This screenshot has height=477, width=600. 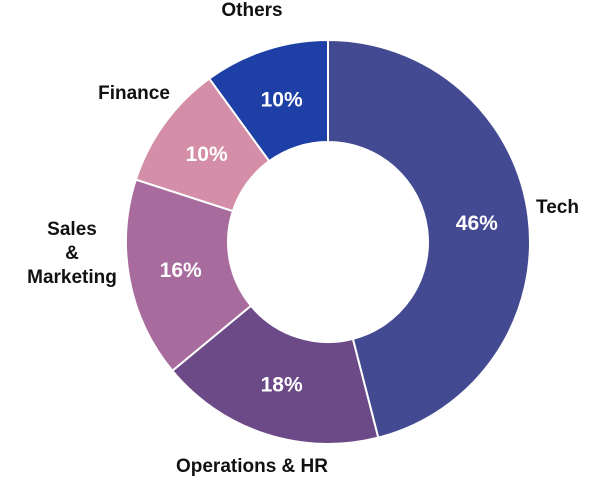 I want to click on value-label: 46%, so click(x=477, y=223).